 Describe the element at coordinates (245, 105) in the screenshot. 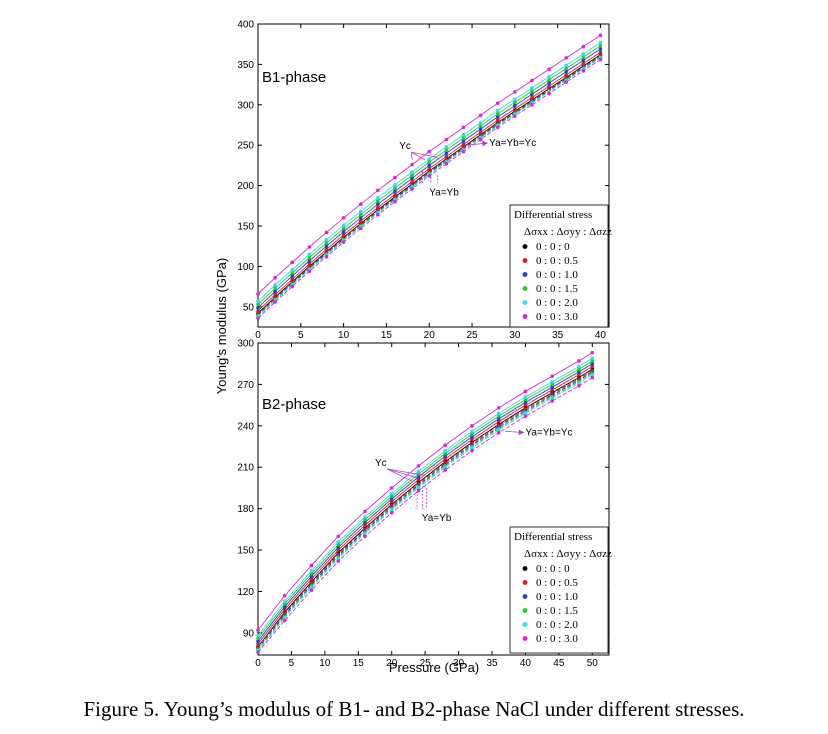

I see `y-tick-label: 300` at that location.